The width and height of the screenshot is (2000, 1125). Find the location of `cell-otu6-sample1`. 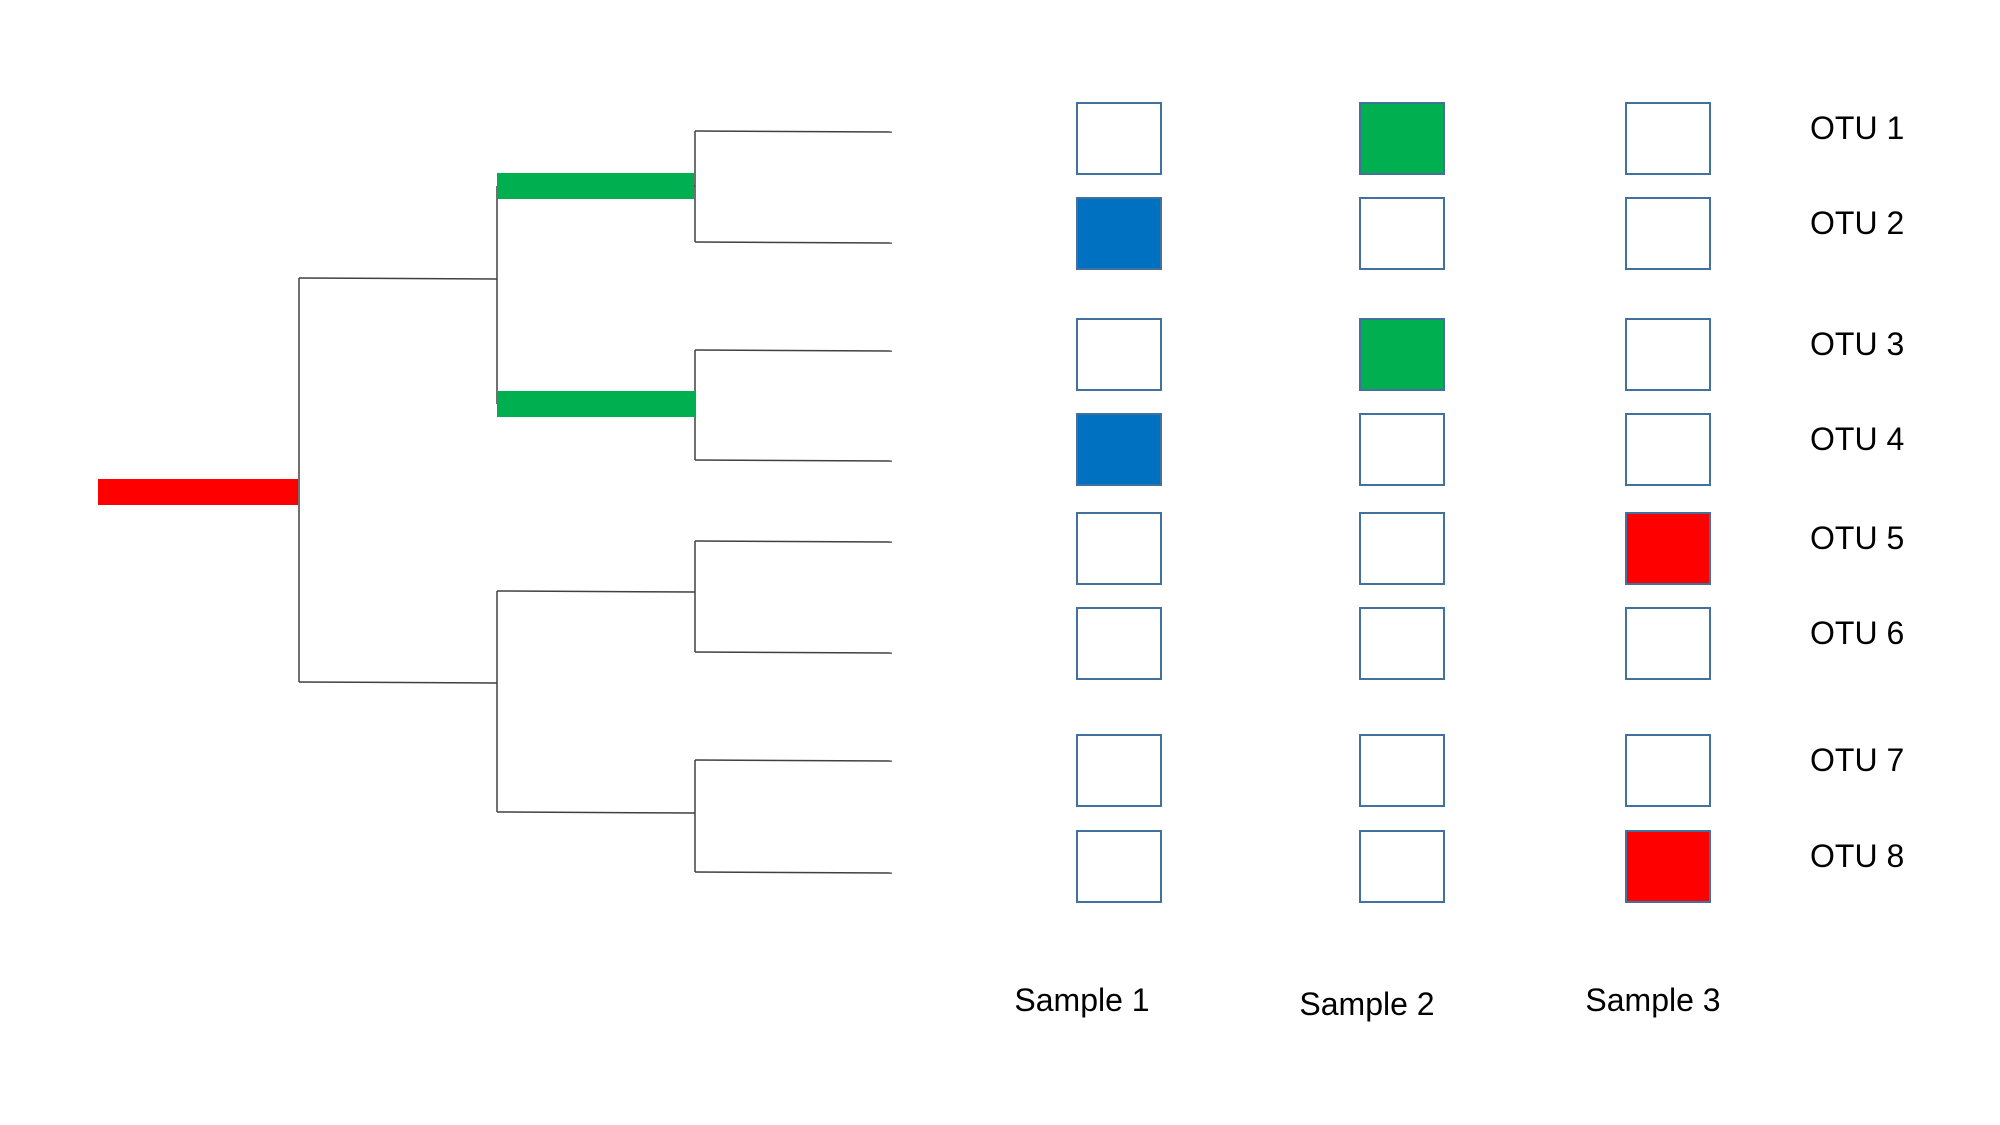

cell-otu6-sample1 is located at coordinates (1119, 643).